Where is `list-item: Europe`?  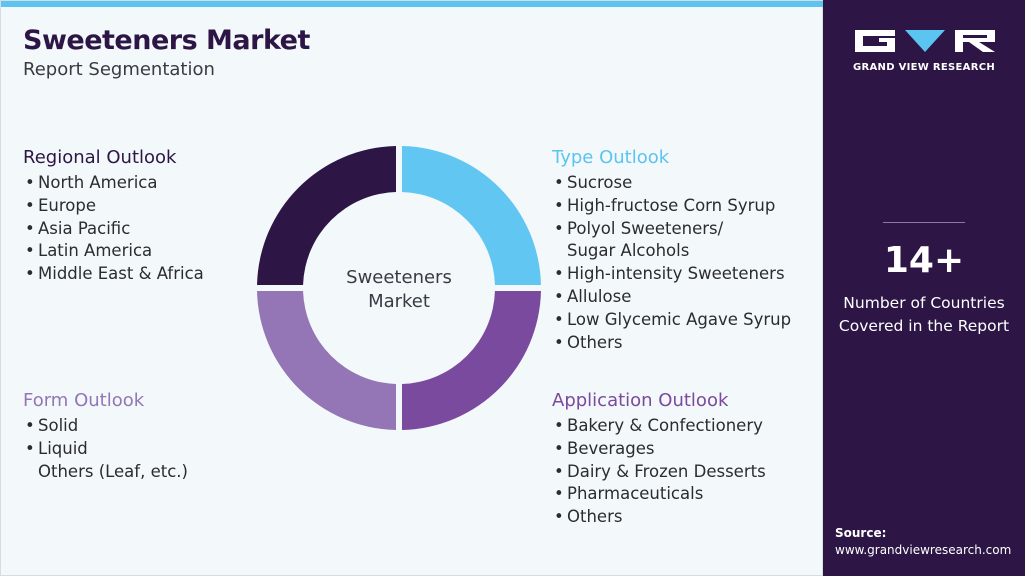
list-item: Europe is located at coordinates (113, 206).